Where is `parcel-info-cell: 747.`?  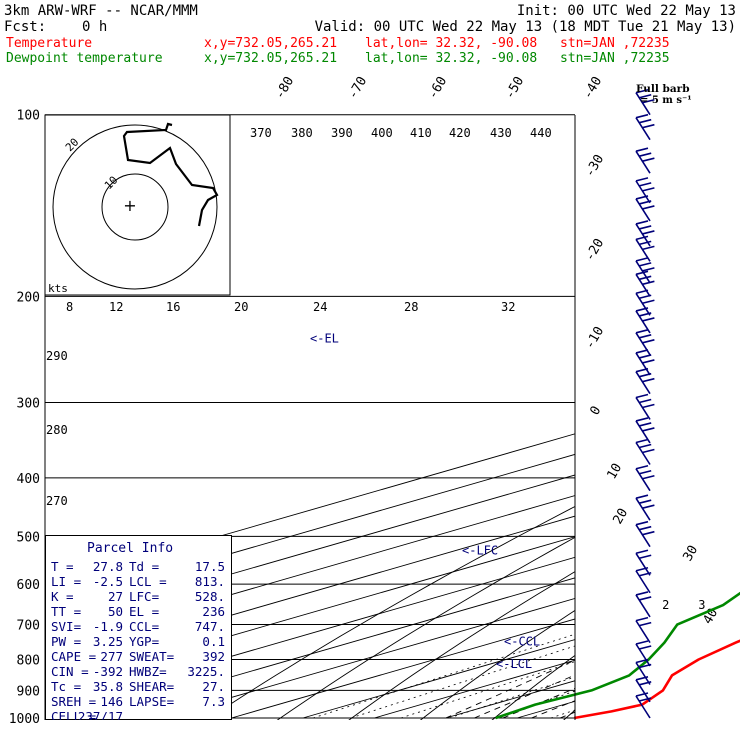 parcel-info-cell: 747. is located at coordinates (210, 626).